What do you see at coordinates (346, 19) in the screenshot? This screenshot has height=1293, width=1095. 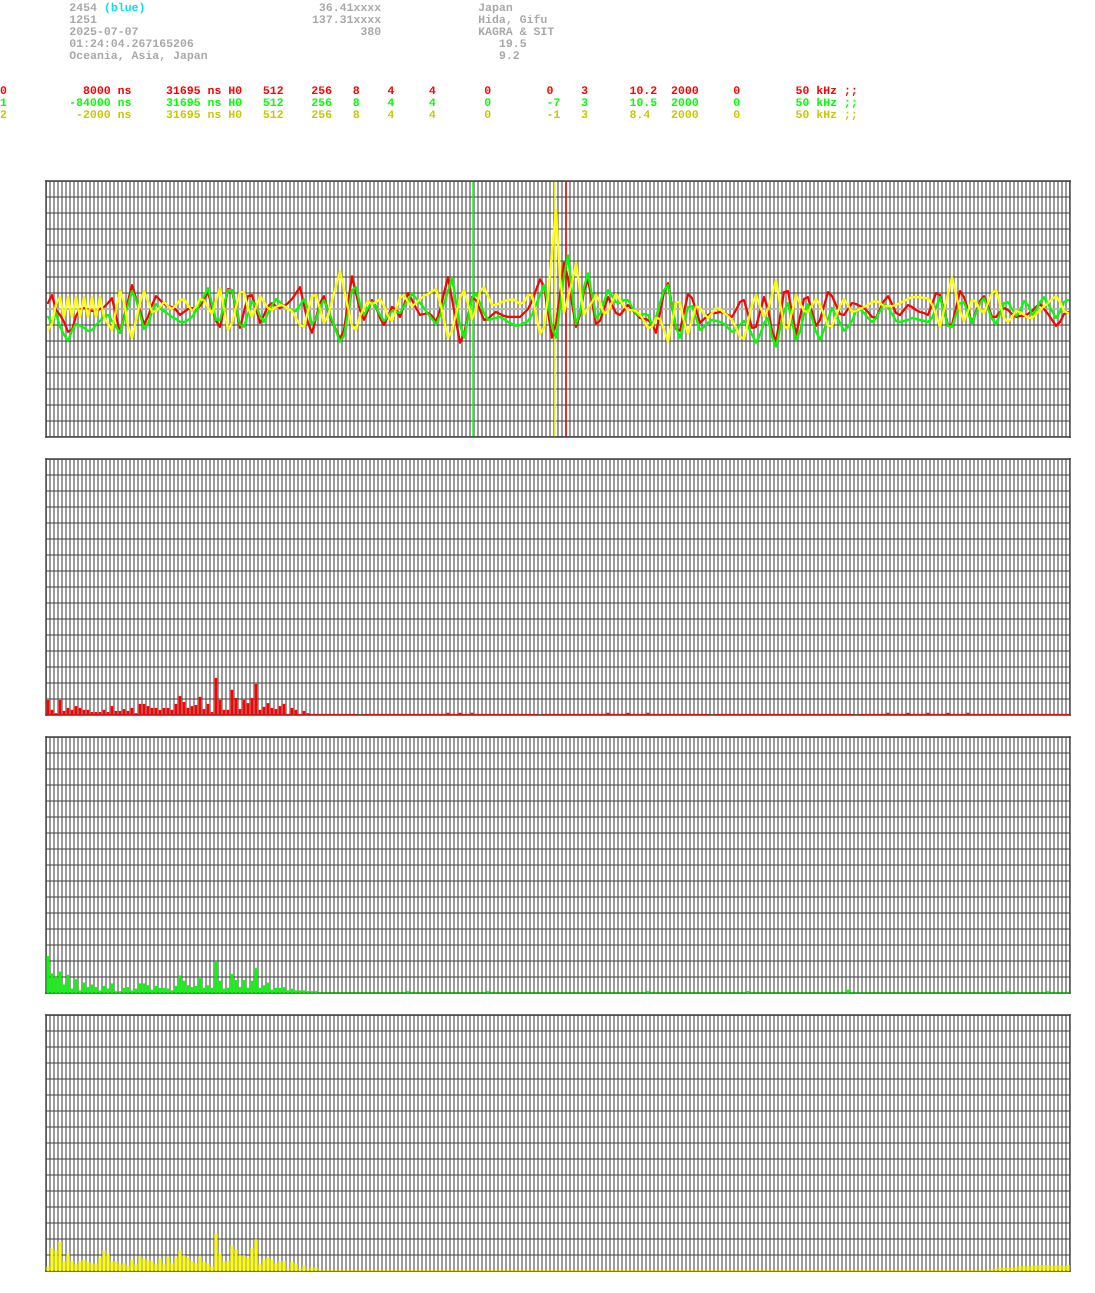 I see `text: 137.31xxxx` at bounding box center [346, 19].